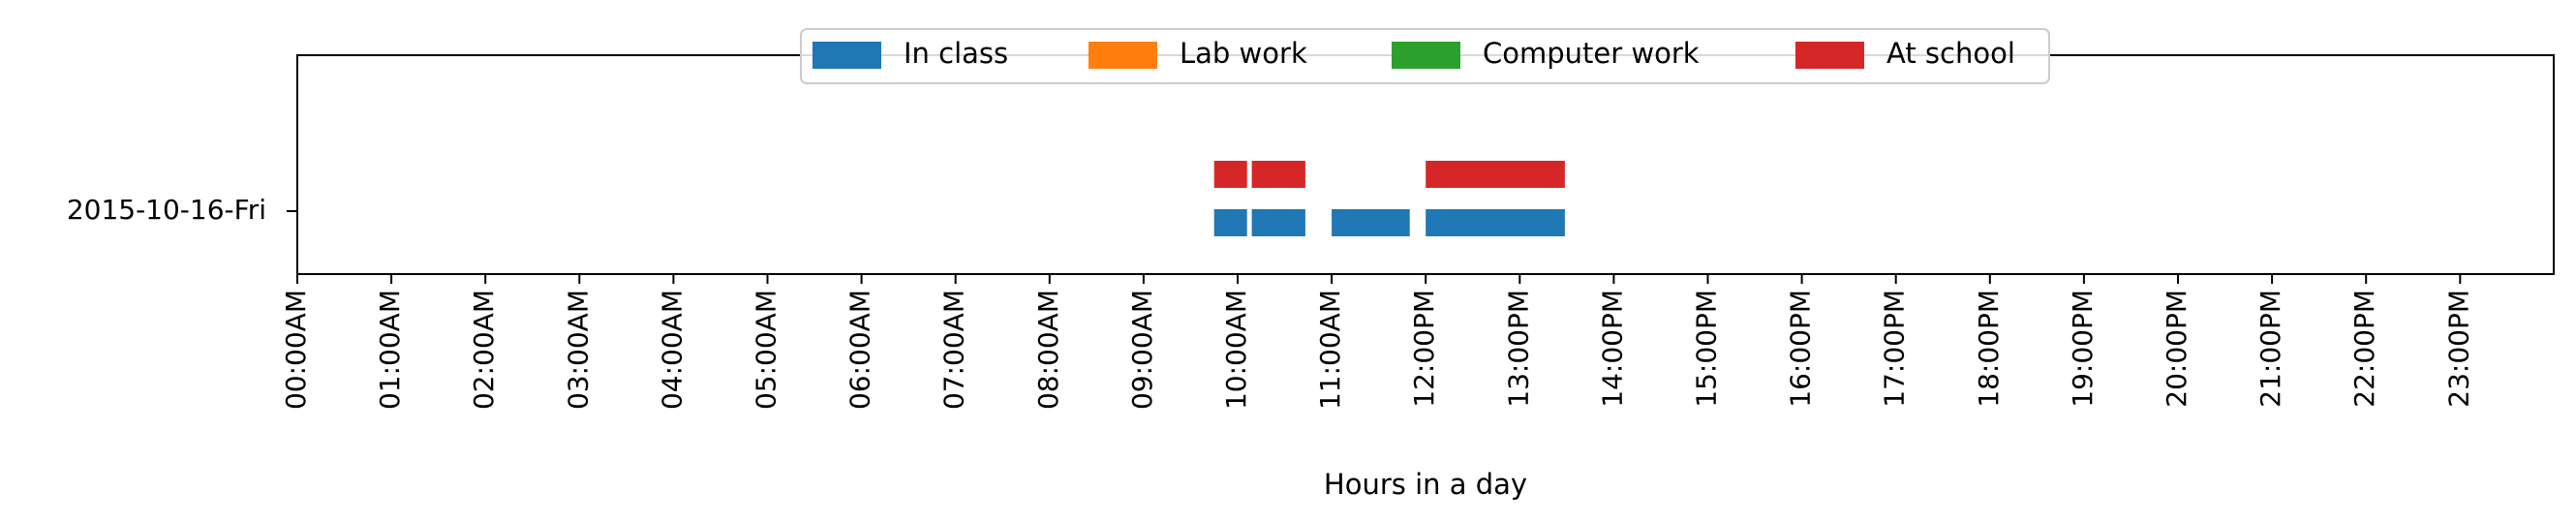  I want to click on x-tick-label: 08:00AM, so click(1048, 350).